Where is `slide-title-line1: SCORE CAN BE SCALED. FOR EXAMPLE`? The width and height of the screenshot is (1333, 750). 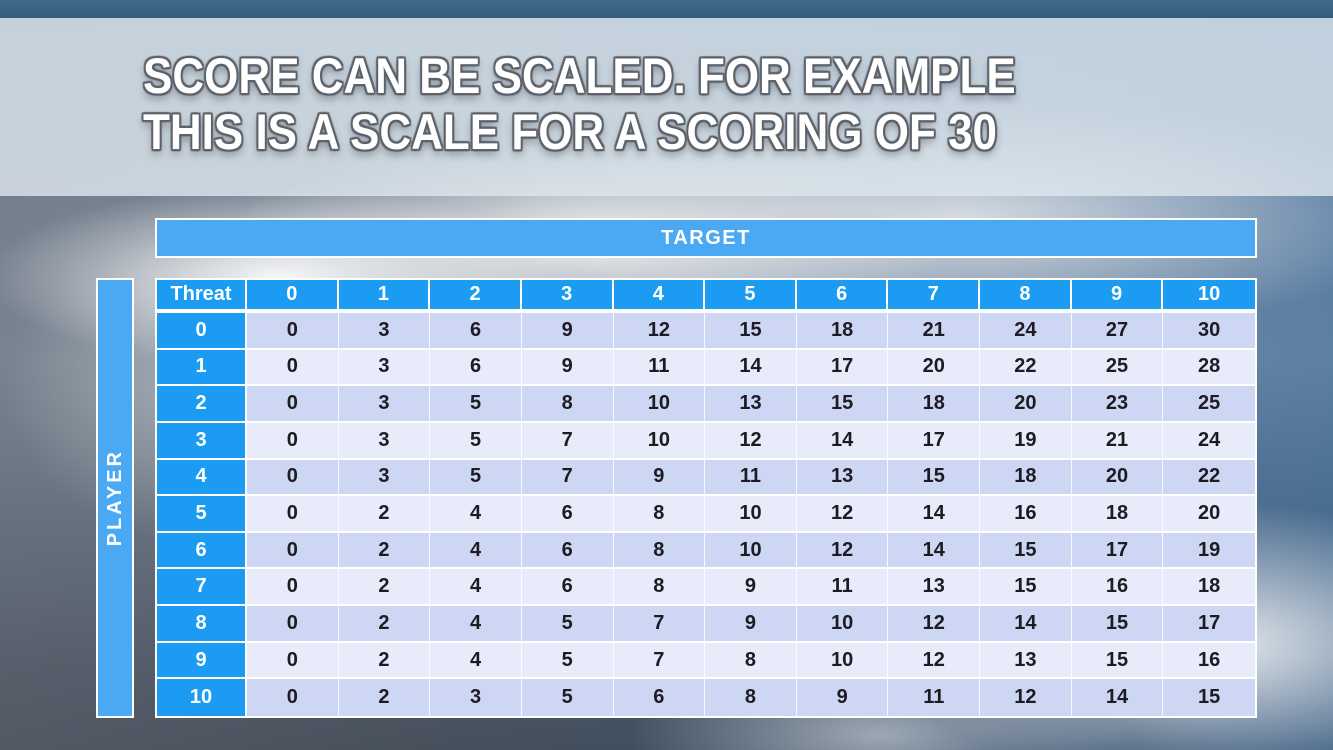
slide-title-line1: SCORE CAN BE SCALED. FOR EXAMPLE is located at coordinates (579, 76).